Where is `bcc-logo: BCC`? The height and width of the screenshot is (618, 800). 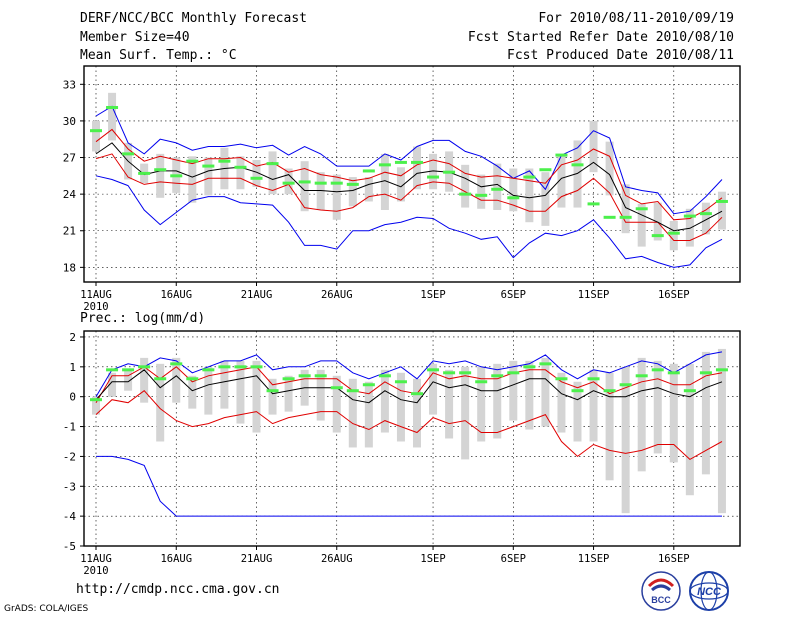 bcc-logo: BCC is located at coordinates (661, 591).